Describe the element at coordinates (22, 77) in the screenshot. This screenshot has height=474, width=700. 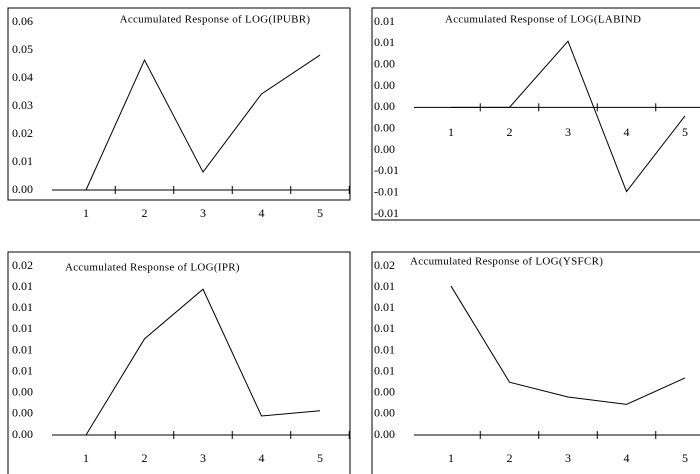
I see `y-tick-label: 0.04` at that location.